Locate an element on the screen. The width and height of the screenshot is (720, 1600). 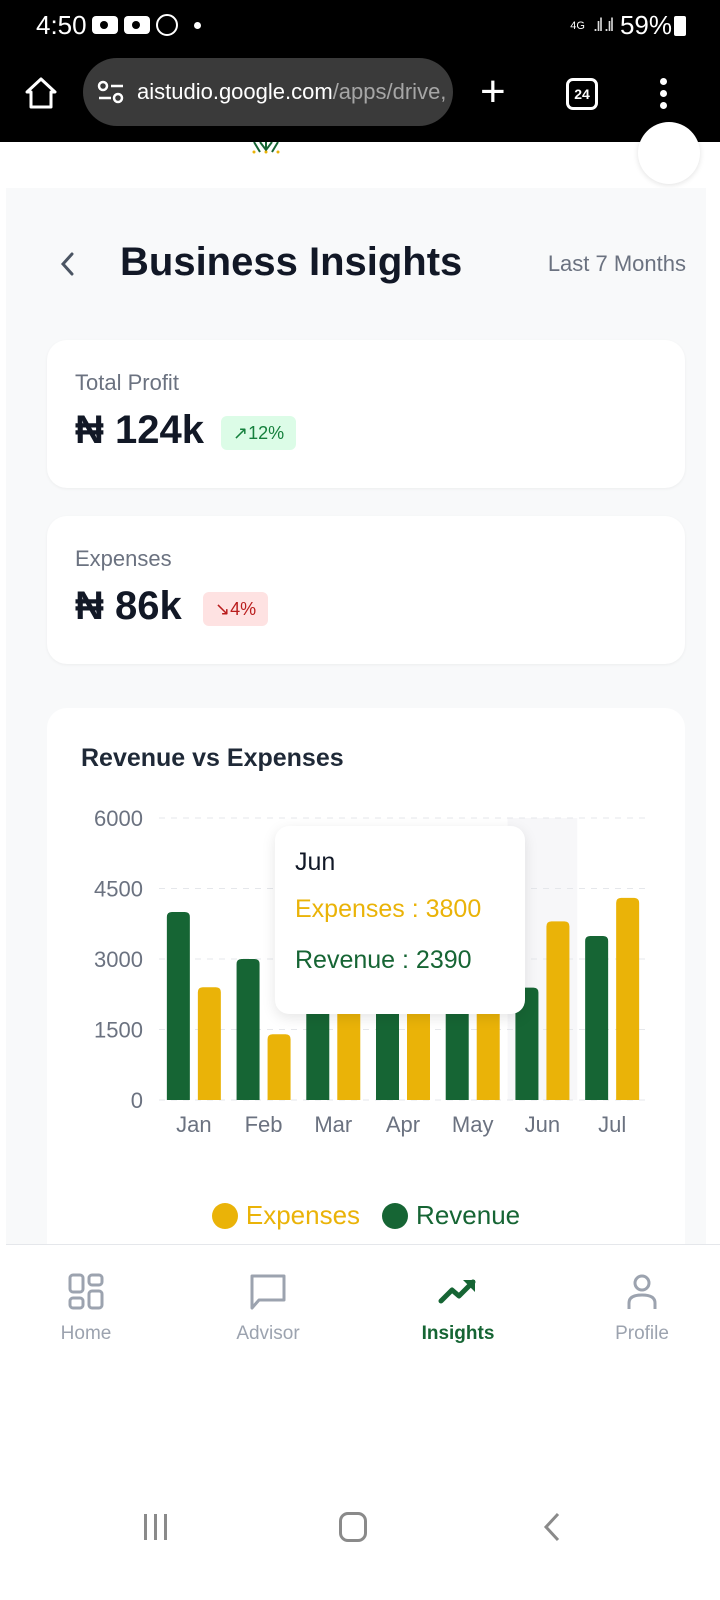
card-label: Total Profit is located at coordinates (127, 382).